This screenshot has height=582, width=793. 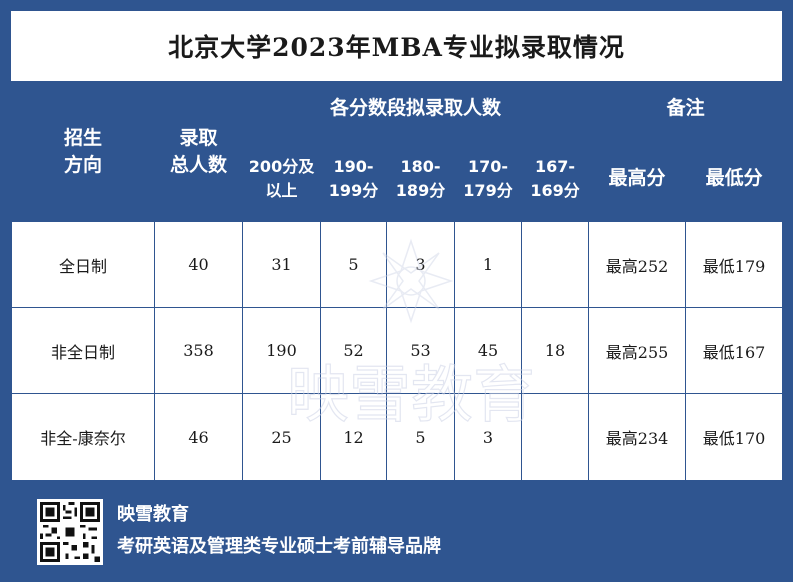 What do you see at coordinates (70, 532) in the screenshot?
I see `qr-code-icon` at bounding box center [70, 532].